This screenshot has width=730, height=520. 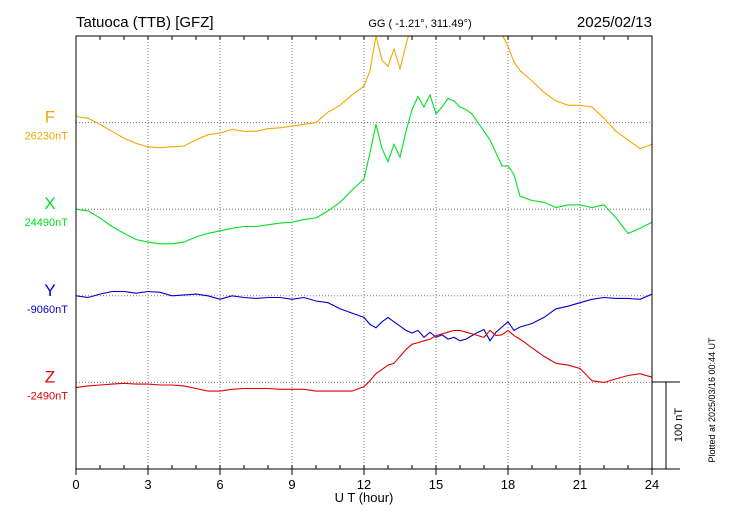 I want to click on station-coordinates: GG ( -1.21°, 311.49°), so click(x=419, y=24).